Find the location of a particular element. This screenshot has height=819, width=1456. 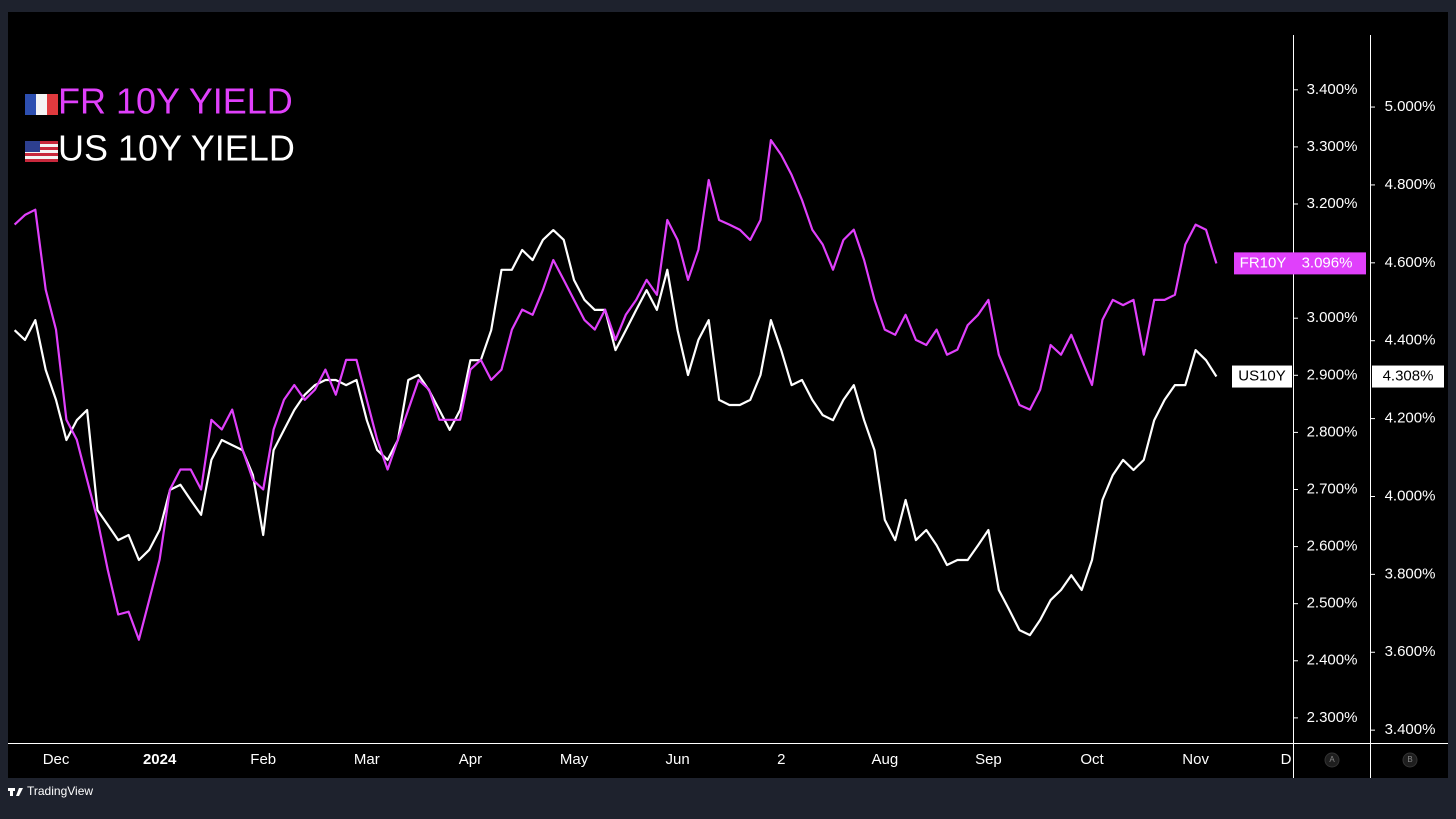

y-tick-label: 2.400% is located at coordinates (1332, 660).